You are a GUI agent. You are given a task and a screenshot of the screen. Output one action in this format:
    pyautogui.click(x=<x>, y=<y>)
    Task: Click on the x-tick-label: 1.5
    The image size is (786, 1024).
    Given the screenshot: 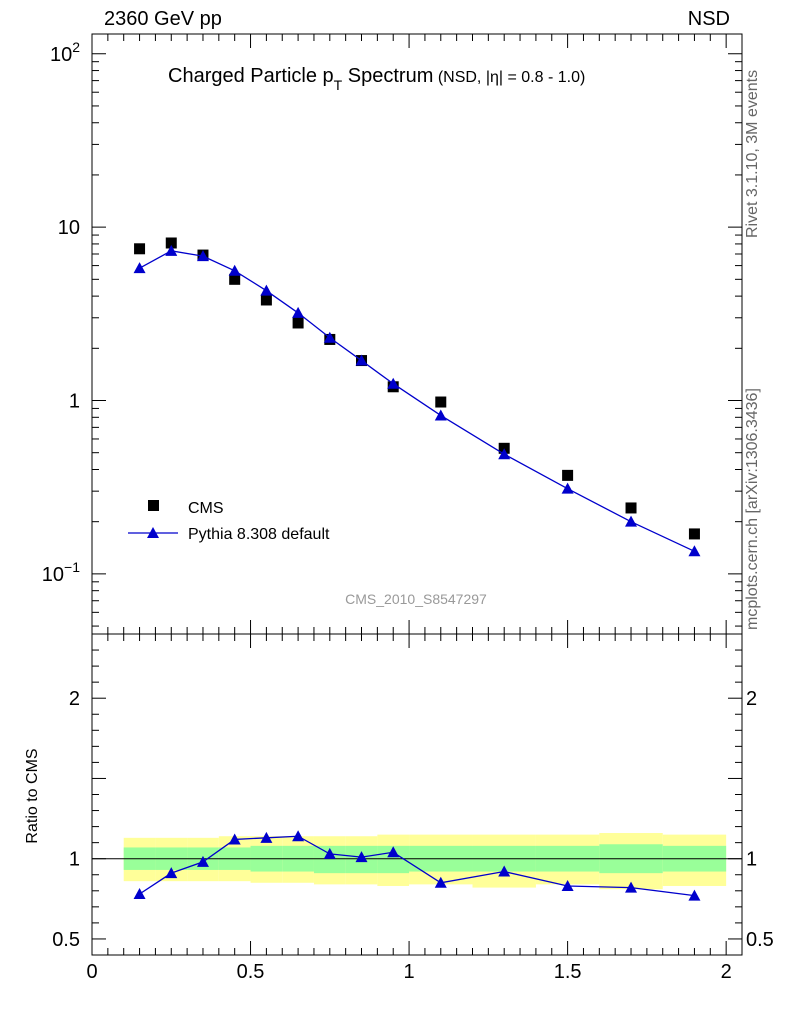 What is the action you would take?
    pyautogui.click(x=568, y=972)
    